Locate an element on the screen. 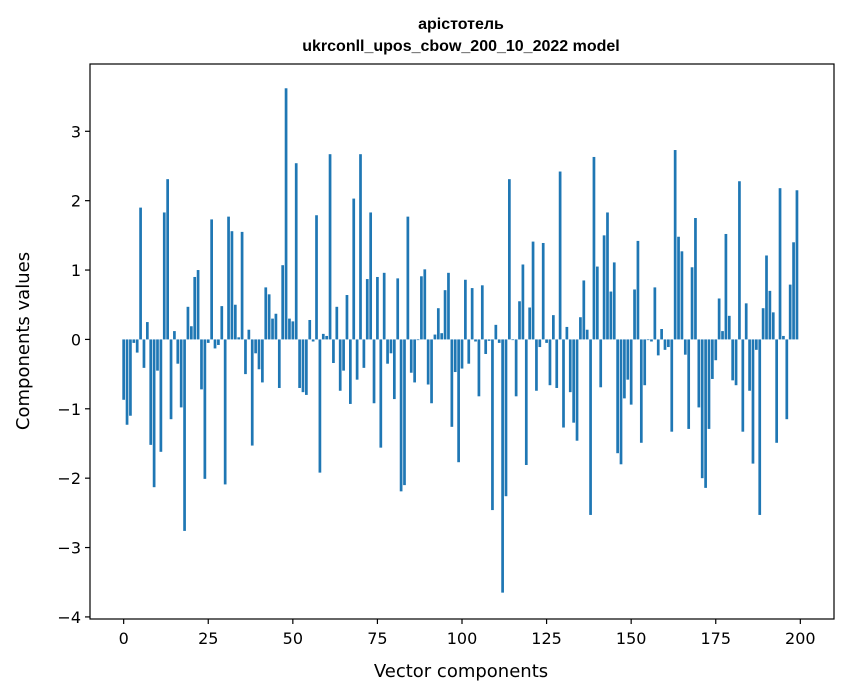  x-axis-ticks: 0 25 50 75 100 125 150 175 200 is located at coordinates (467, 633).